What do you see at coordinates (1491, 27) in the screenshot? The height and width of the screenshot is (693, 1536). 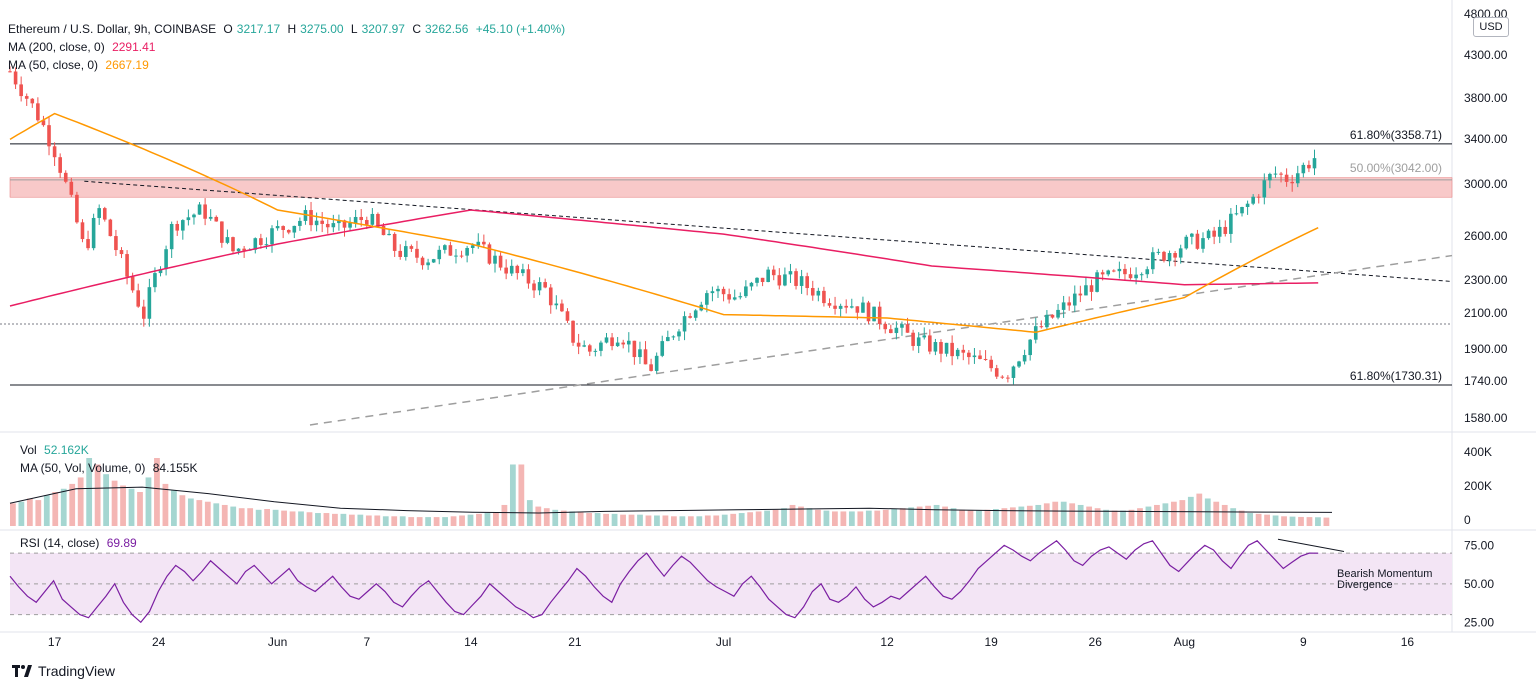 I see `currency-badge: USD` at bounding box center [1491, 27].